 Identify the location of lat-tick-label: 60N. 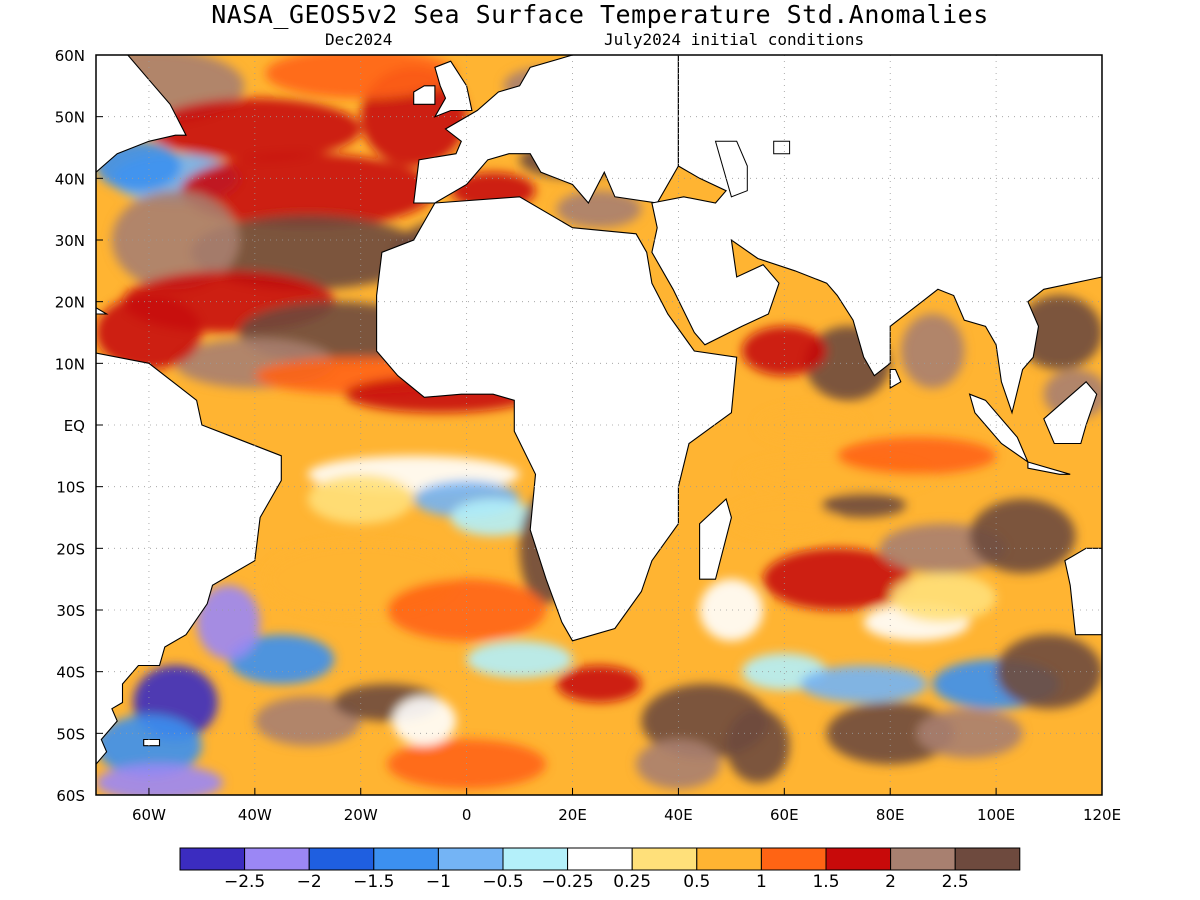
(70, 56).